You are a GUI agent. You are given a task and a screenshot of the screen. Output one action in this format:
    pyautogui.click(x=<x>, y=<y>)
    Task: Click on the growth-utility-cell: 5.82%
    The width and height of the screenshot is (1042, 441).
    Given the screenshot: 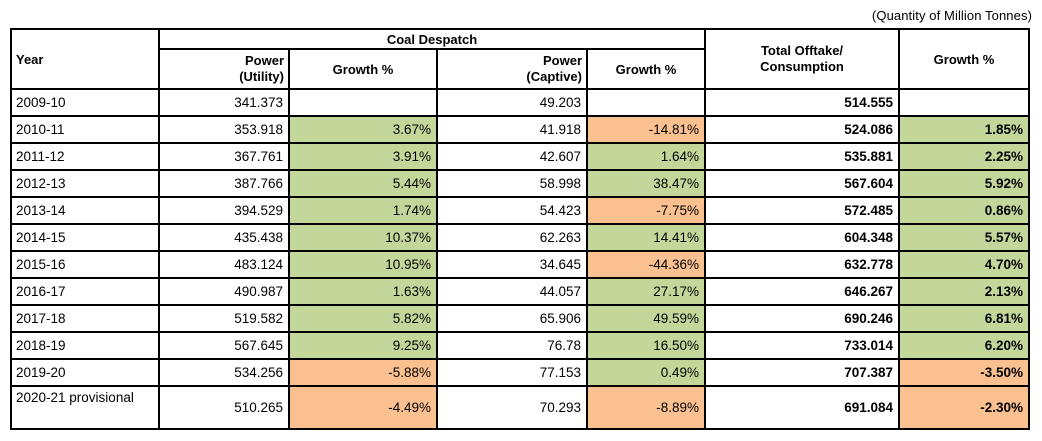 What is the action you would take?
    pyautogui.click(x=363, y=318)
    